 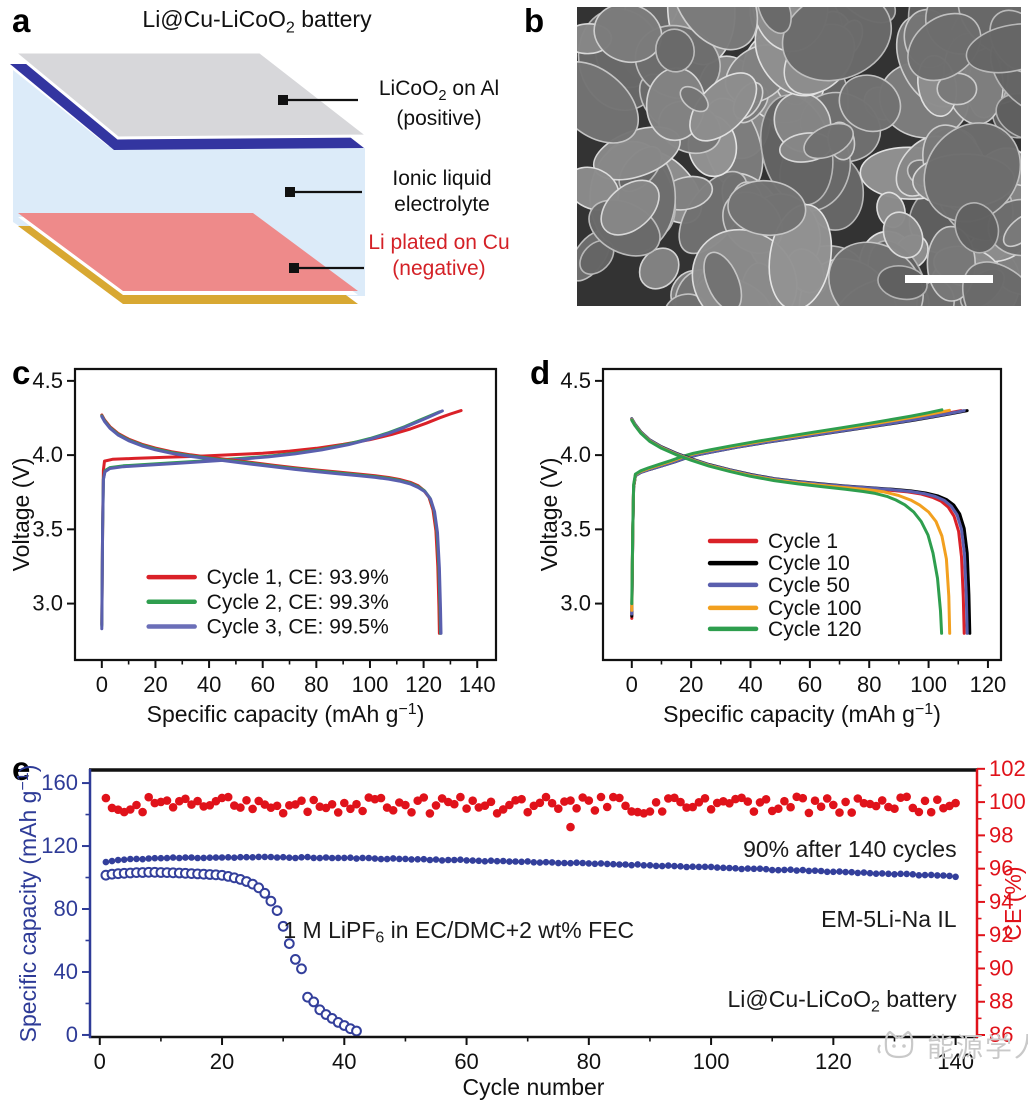 I want to click on svg-text: 96, so click(x=1001, y=868).